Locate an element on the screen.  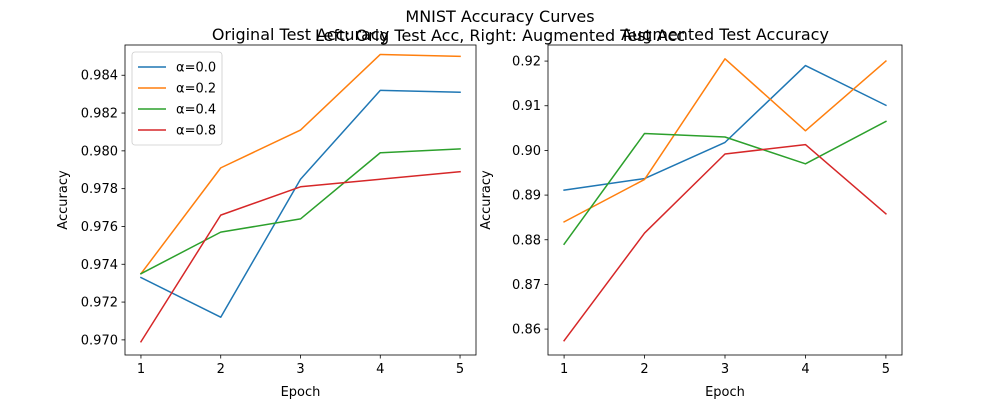
legend-label-3: α=0.8 is located at coordinates (196, 131).